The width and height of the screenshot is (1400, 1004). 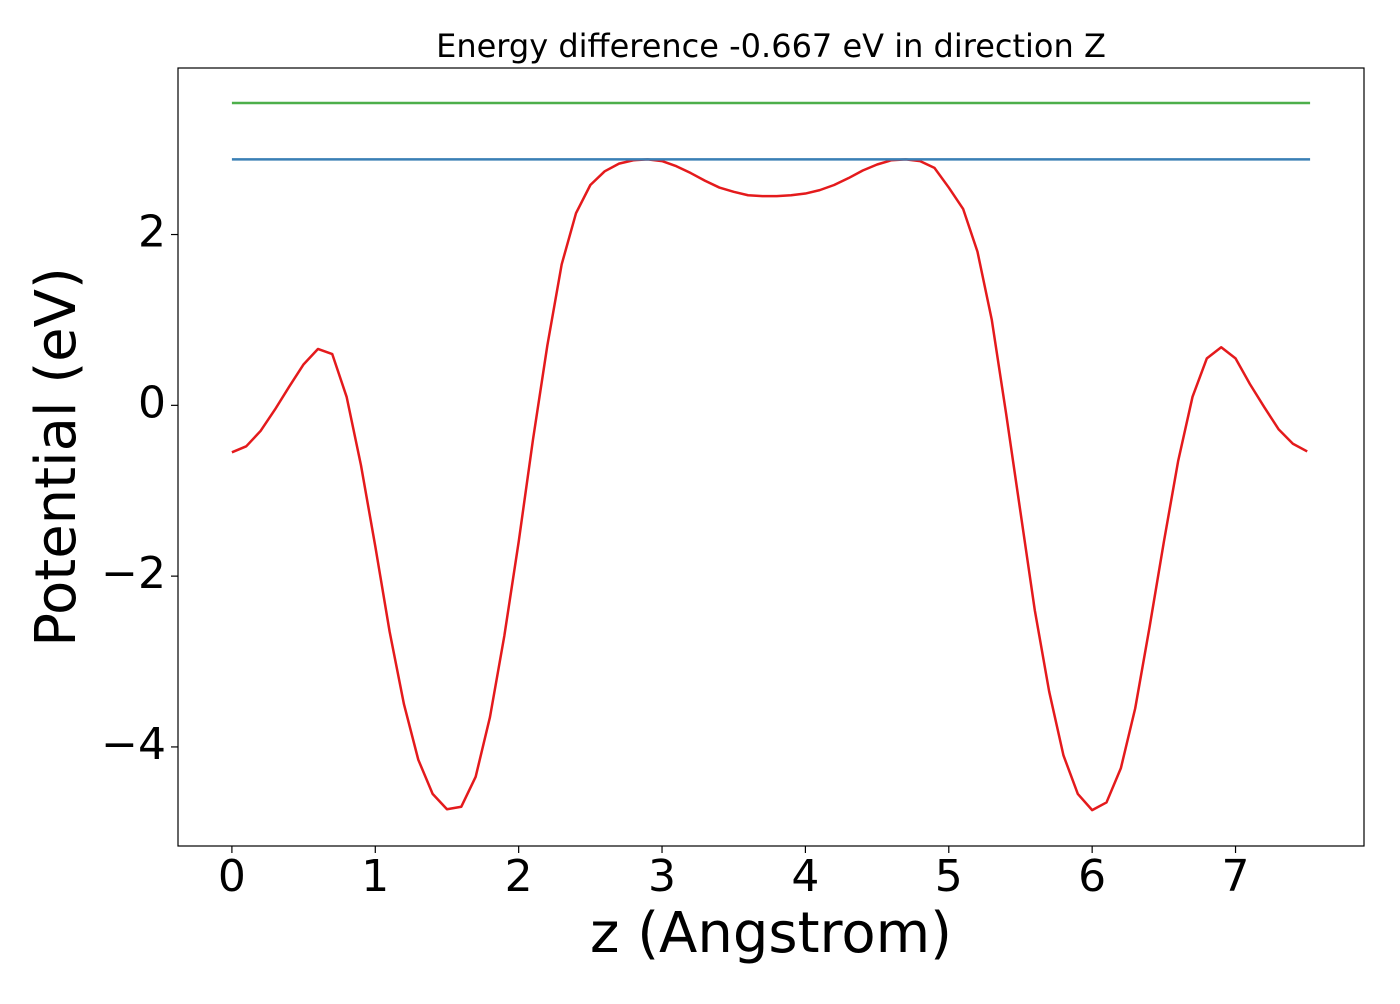 What do you see at coordinates (375, 876) in the screenshot?
I see `x-tick-label: 1` at bounding box center [375, 876].